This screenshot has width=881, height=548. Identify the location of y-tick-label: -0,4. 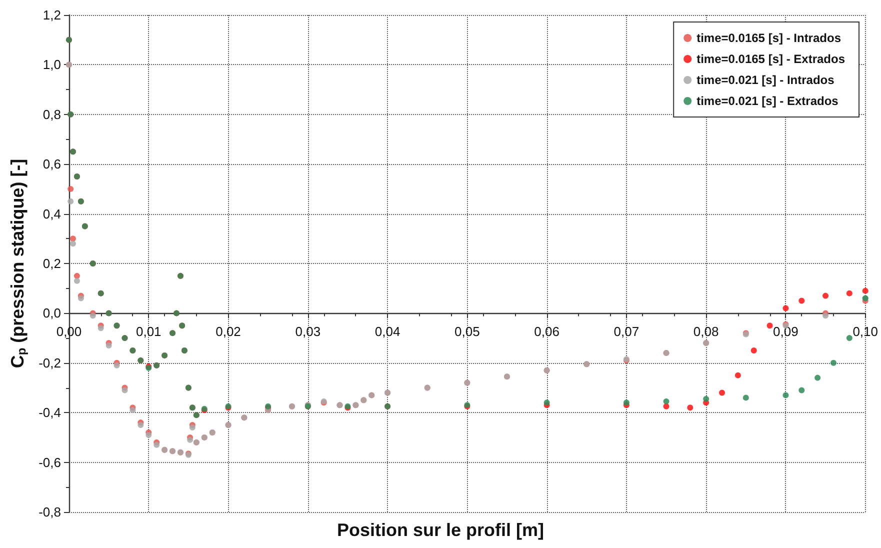
(49, 412).